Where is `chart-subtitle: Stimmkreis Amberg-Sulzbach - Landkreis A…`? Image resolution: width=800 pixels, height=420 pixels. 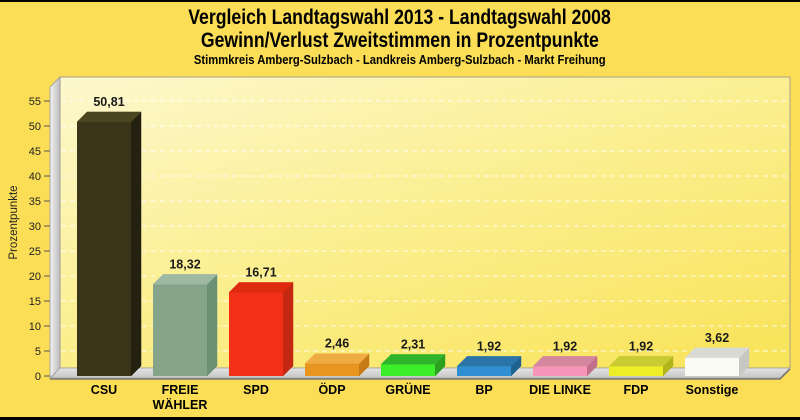 chart-subtitle: Stimmkreis Amberg-Sulzbach - Landkreis A… is located at coordinates (400, 60).